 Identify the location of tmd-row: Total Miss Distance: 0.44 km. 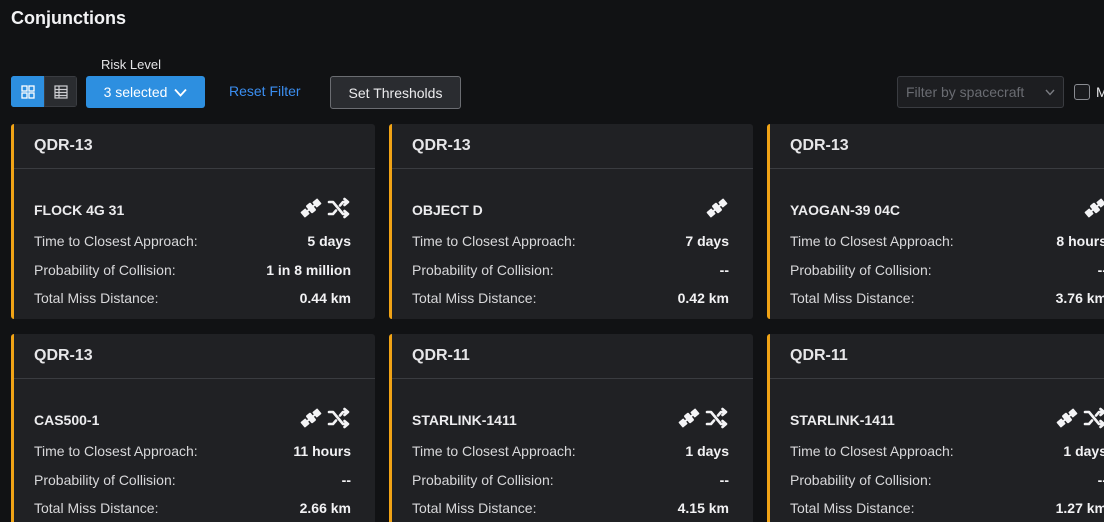
(194, 298).